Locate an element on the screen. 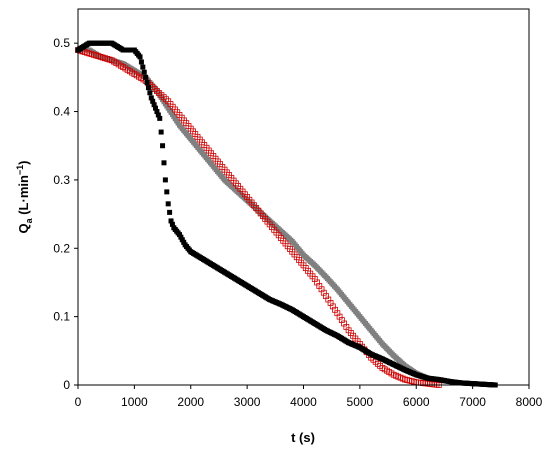  y-tick-label: 0.4 is located at coordinates (61, 112).